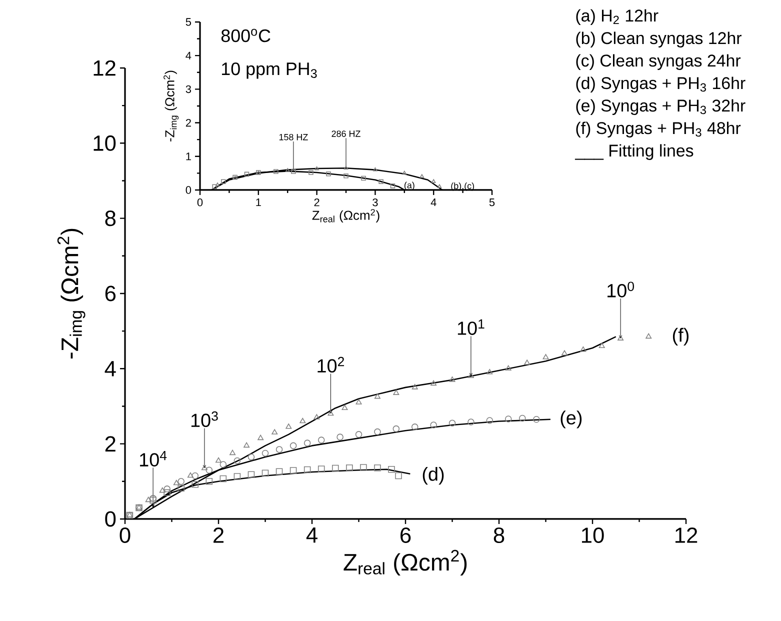  What do you see at coordinates (258, 202) in the screenshot?
I see `x-tick-label: 1` at bounding box center [258, 202].